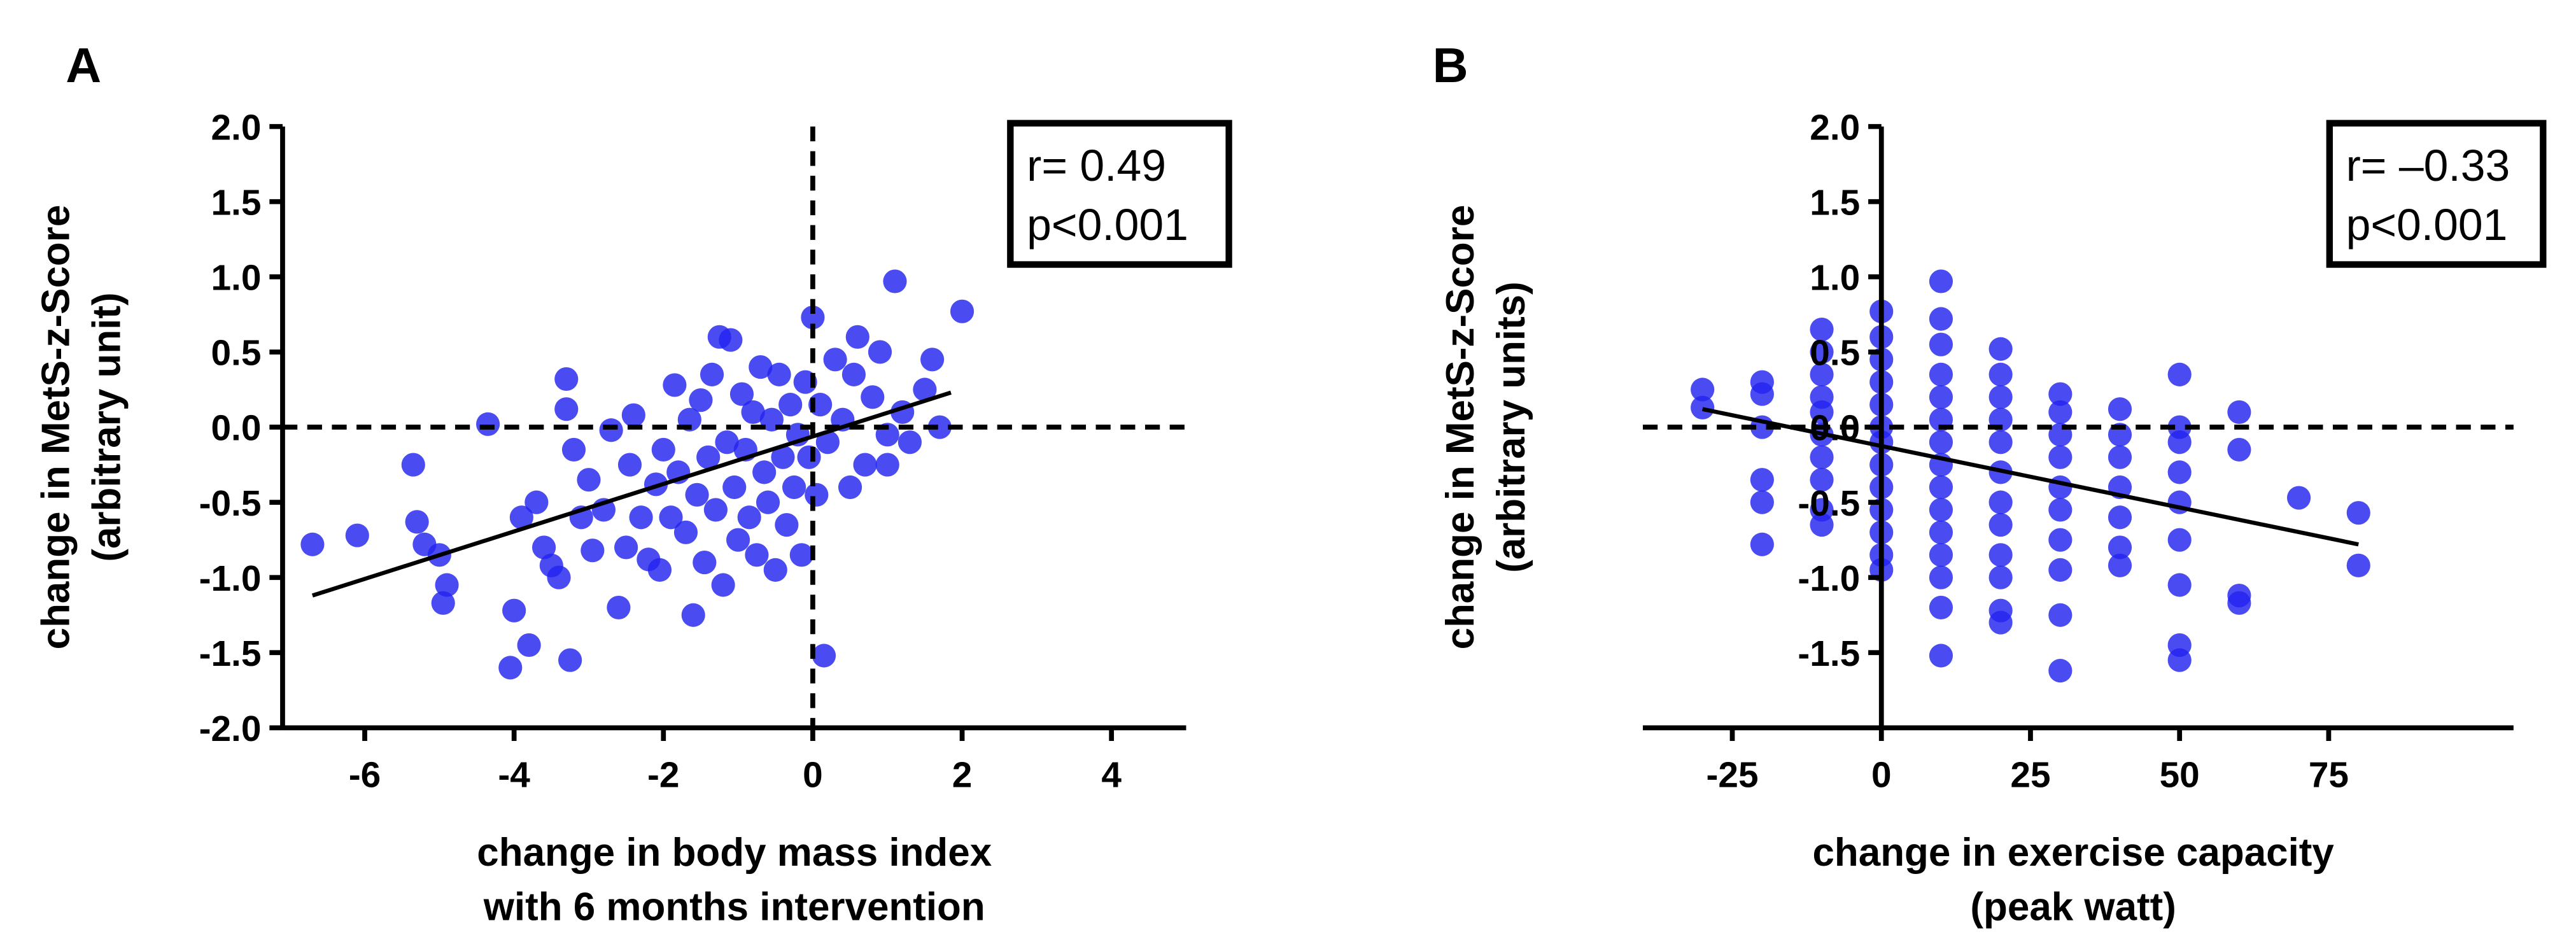  What do you see at coordinates (813, 775) in the screenshot?
I see `x-tick-label: 0` at bounding box center [813, 775].